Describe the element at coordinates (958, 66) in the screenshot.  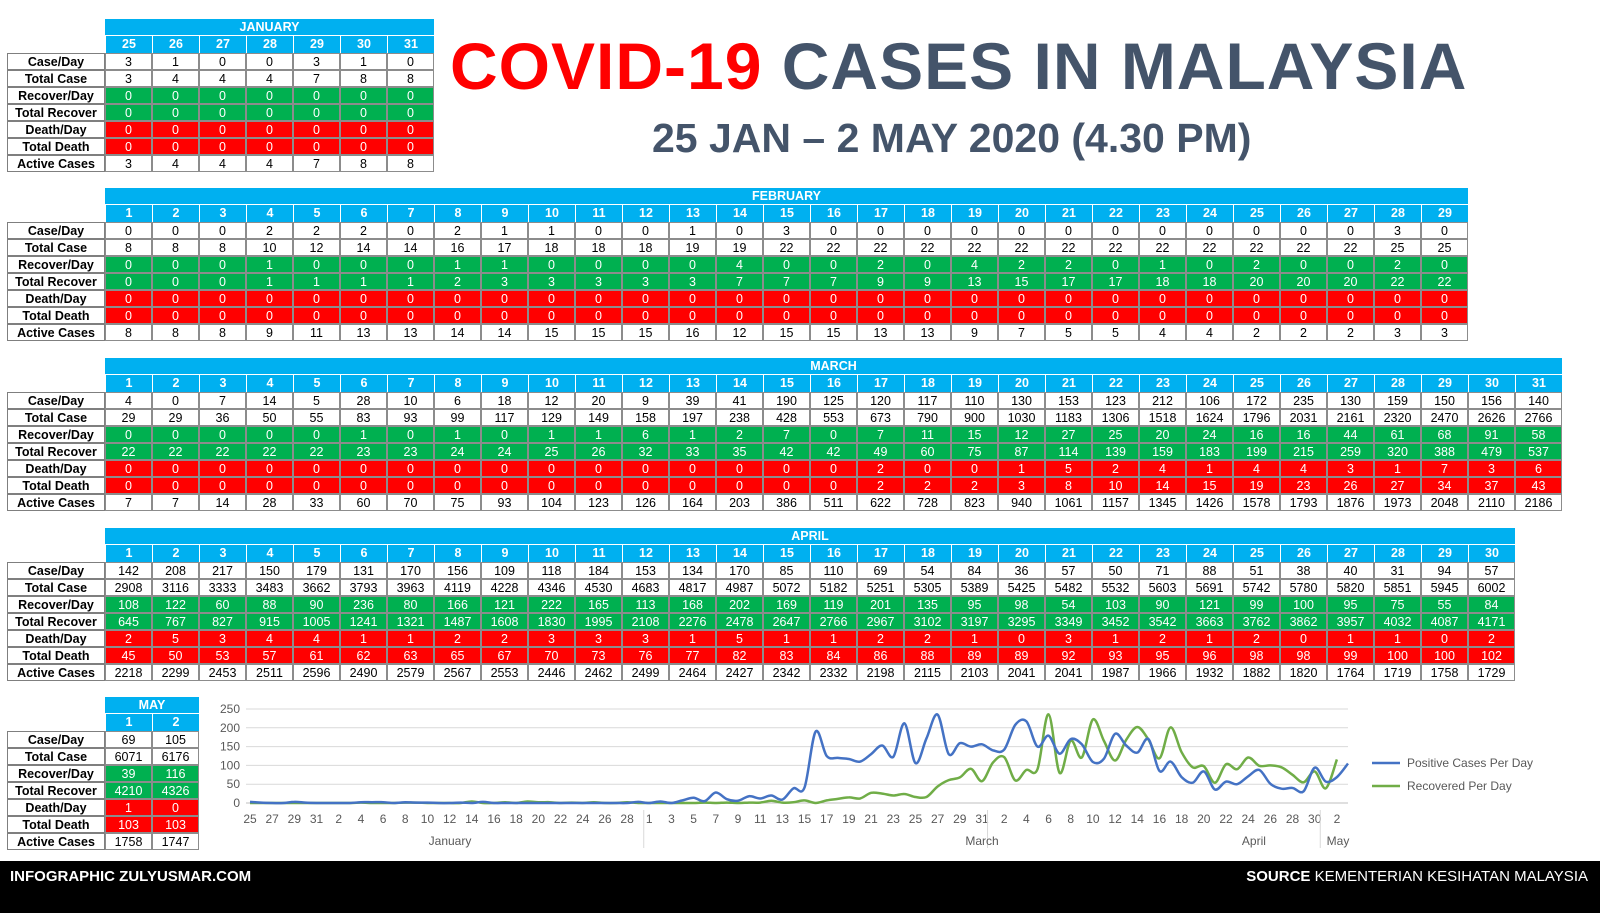
I see `page-title: COVID-19 CASES IN MALAYSIA` at that location.